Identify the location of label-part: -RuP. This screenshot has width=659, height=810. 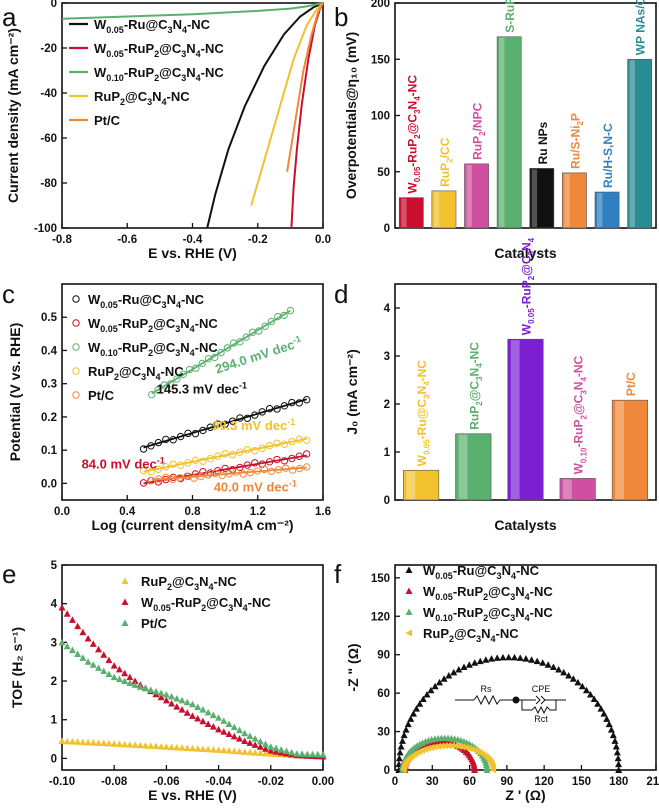
(527, 294).